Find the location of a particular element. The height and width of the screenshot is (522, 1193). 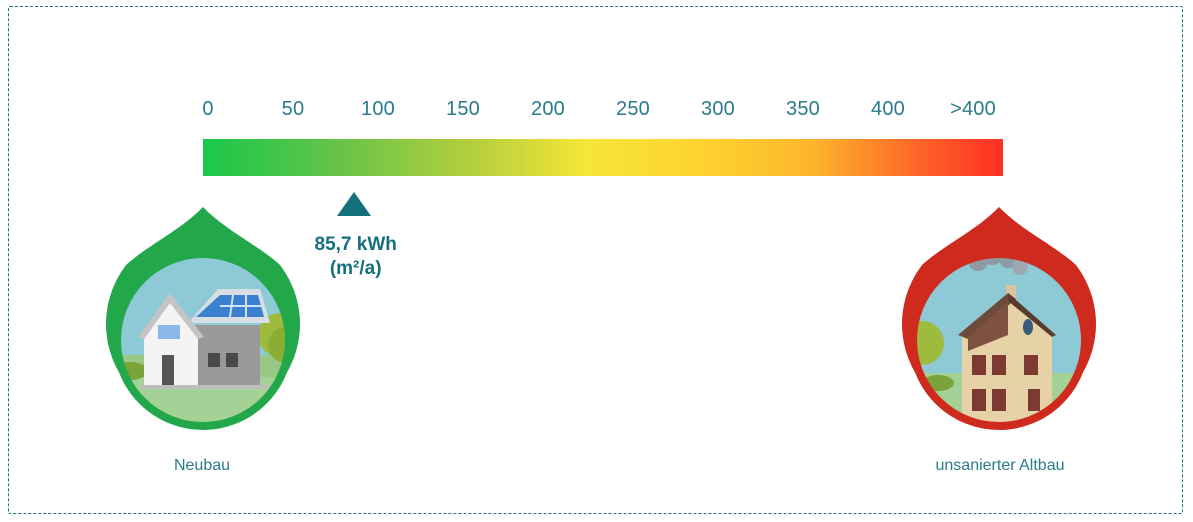

scale-tick-labels: 0 50 100 150 200 250 300 350 400 >400 is located at coordinates (596, 113).